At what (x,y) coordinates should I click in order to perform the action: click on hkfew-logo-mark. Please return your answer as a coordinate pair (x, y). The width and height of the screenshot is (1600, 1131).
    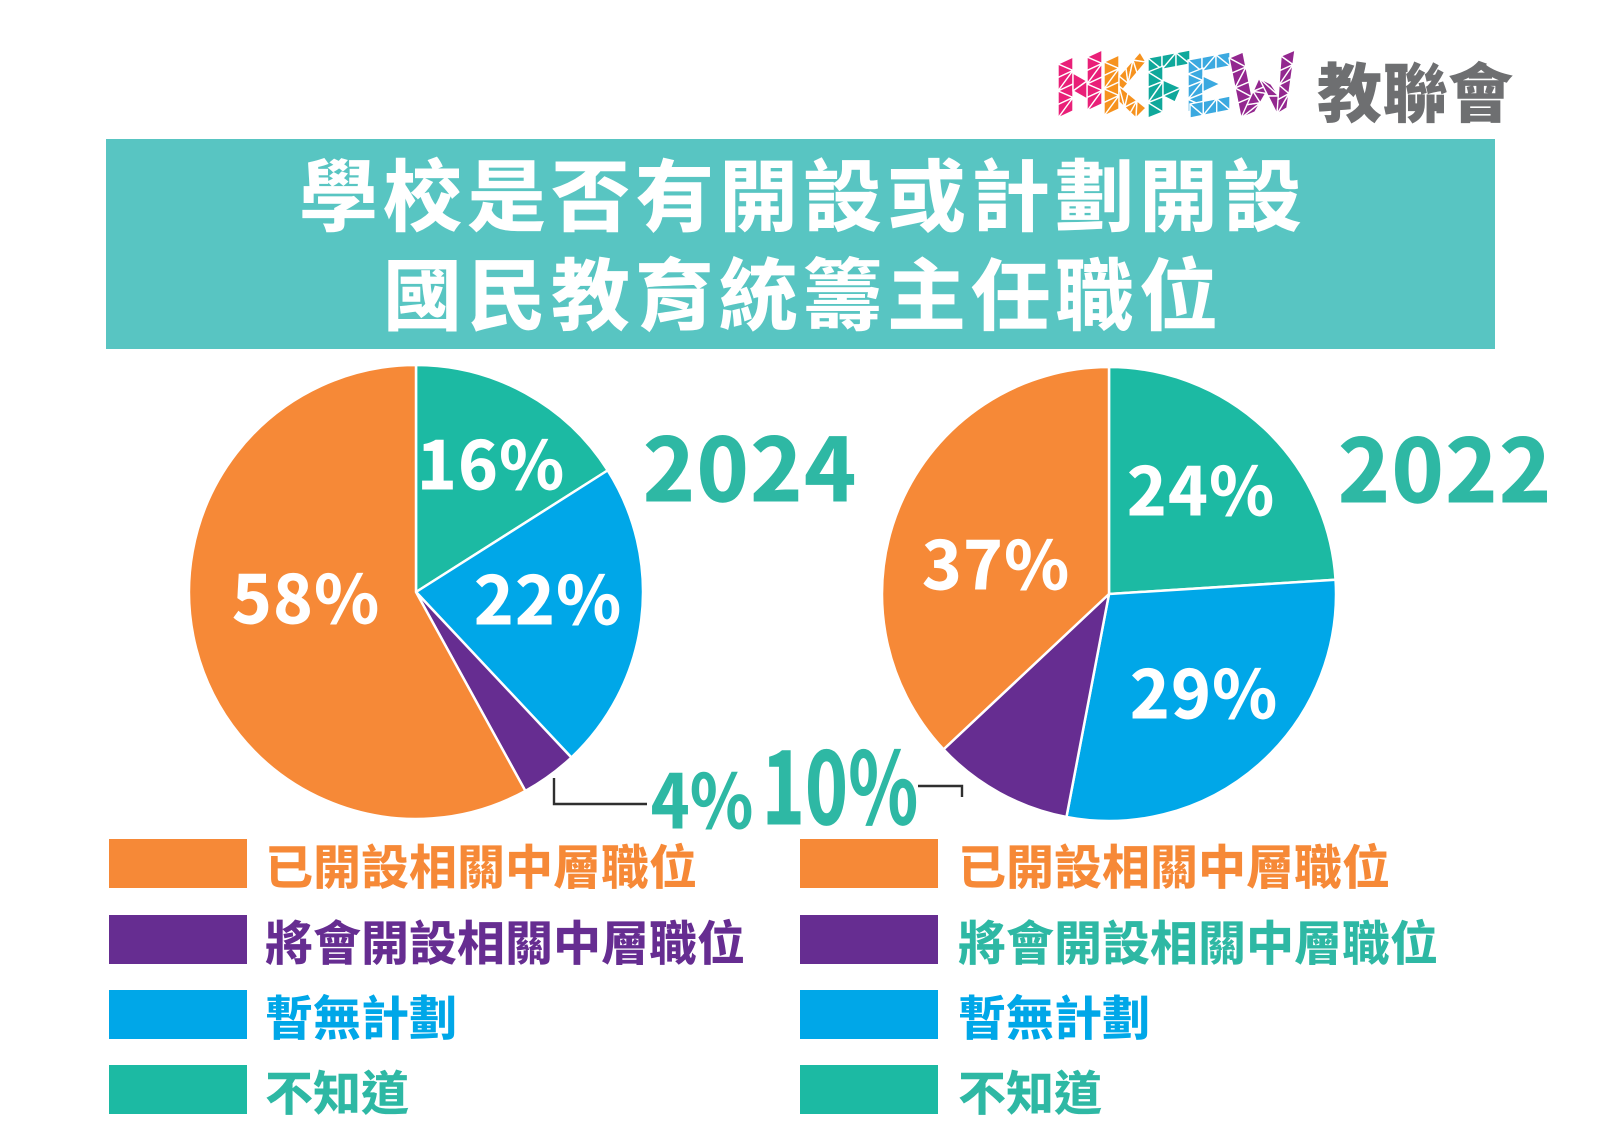
    Looking at the image, I should click on (1176, 84).